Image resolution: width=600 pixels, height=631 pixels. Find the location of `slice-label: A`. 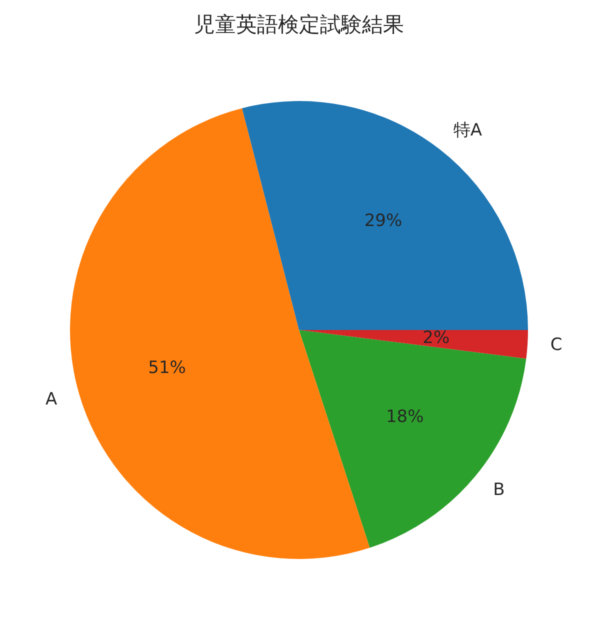

slice-label: A is located at coordinates (51, 400).